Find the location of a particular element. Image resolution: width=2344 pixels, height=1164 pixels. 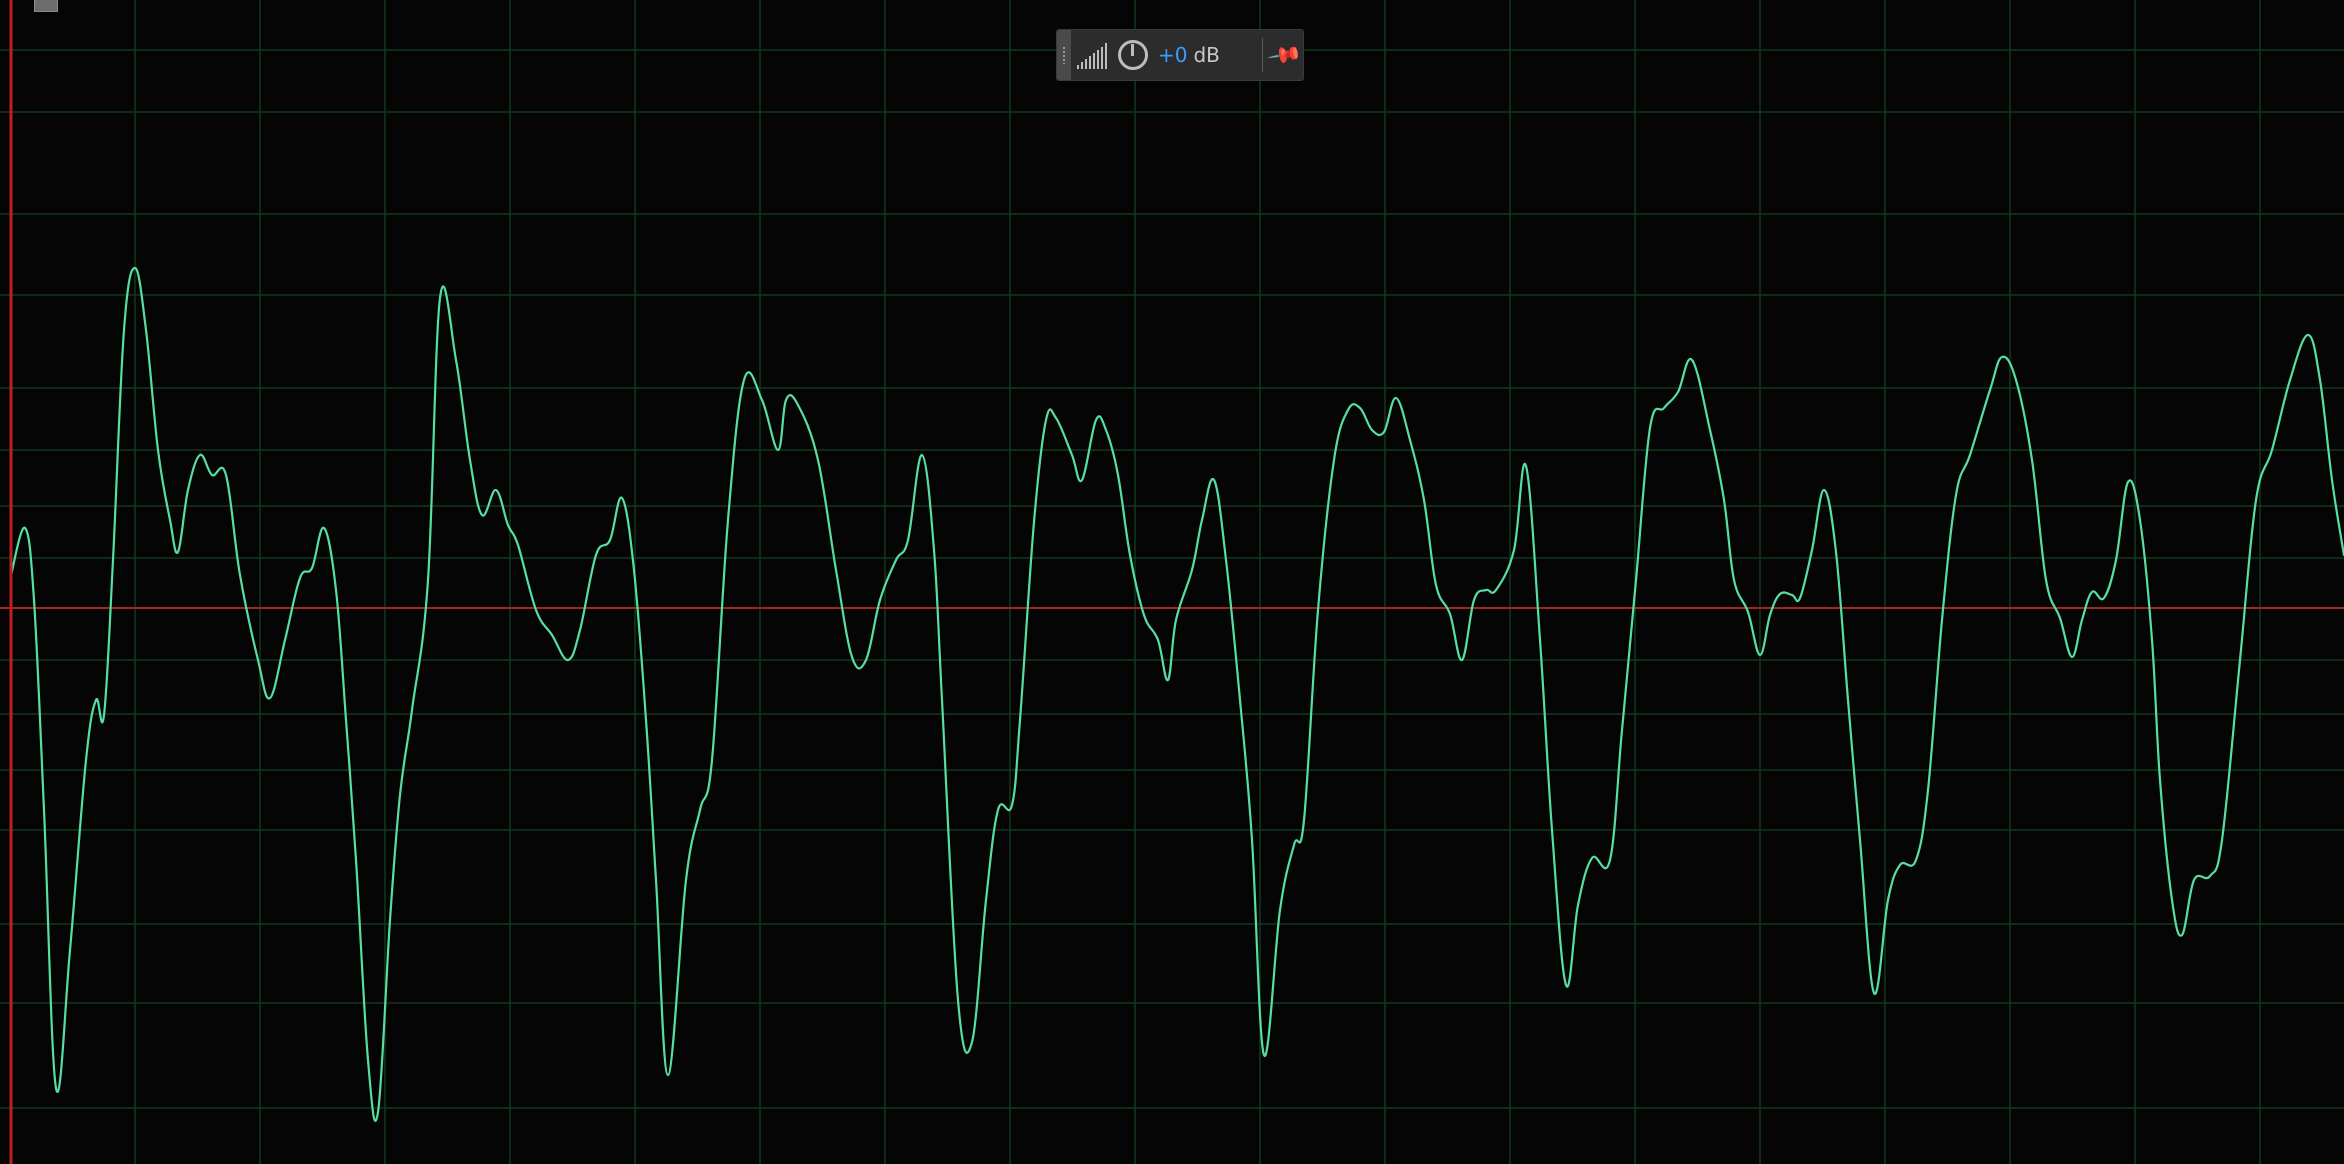

pin-icon: 📌 is located at coordinates (1284, 55).